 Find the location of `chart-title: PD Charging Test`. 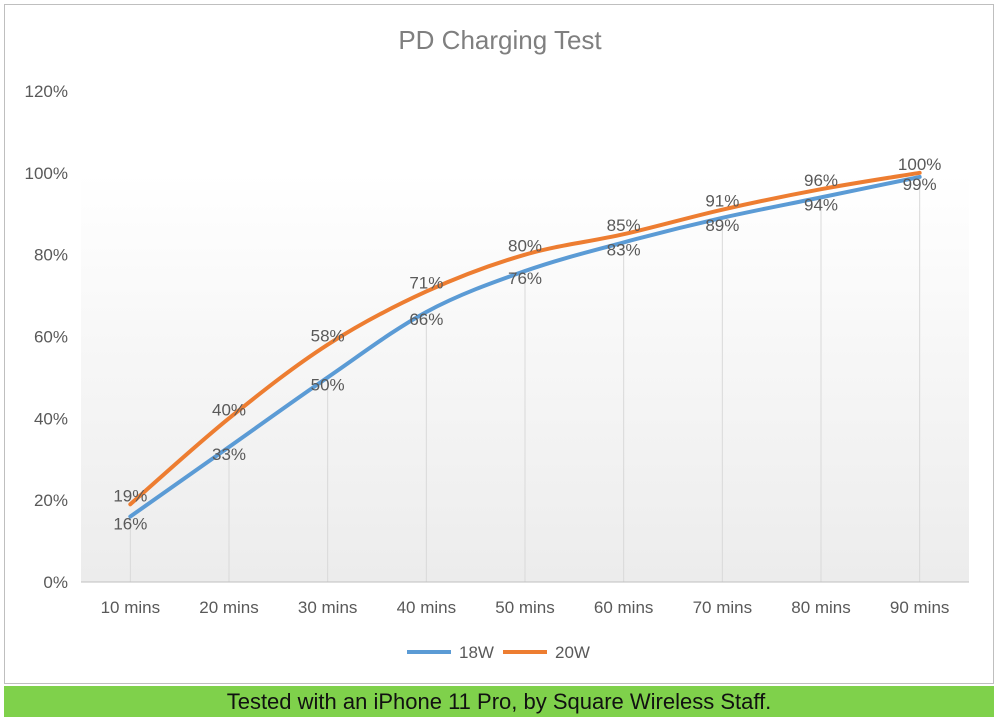

chart-title: PD Charging Test is located at coordinates (500, 40).